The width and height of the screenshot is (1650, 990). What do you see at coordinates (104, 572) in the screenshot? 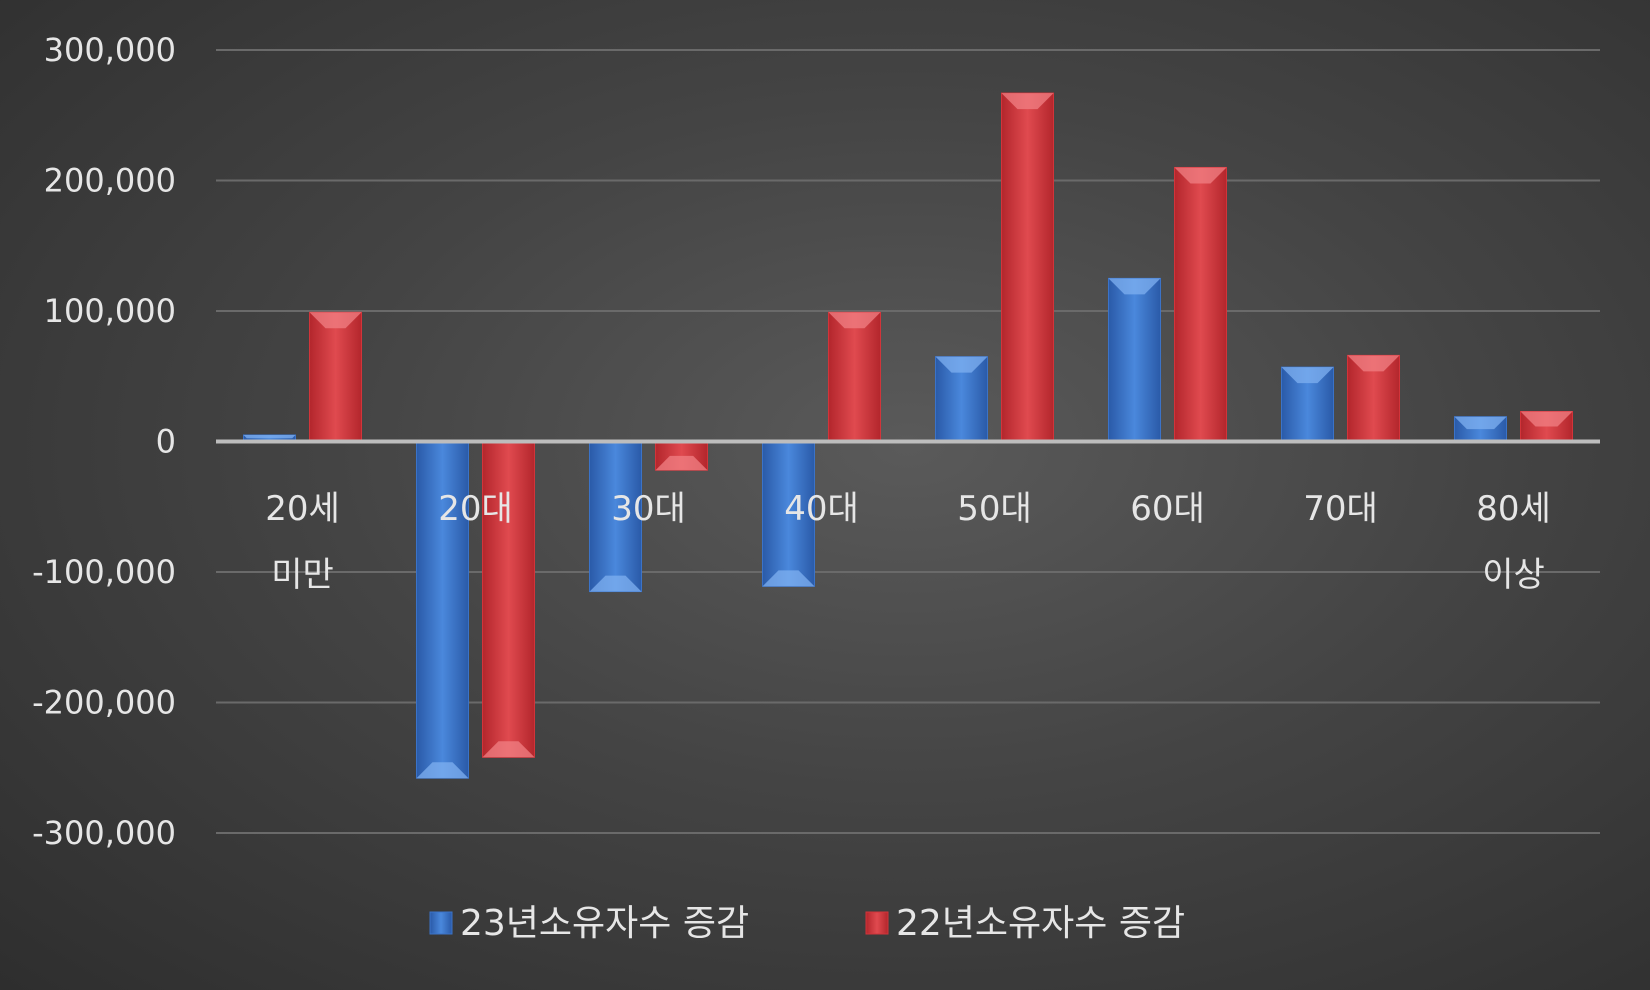
I see `y-tick-label: -100,000` at bounding box center [104, 572].